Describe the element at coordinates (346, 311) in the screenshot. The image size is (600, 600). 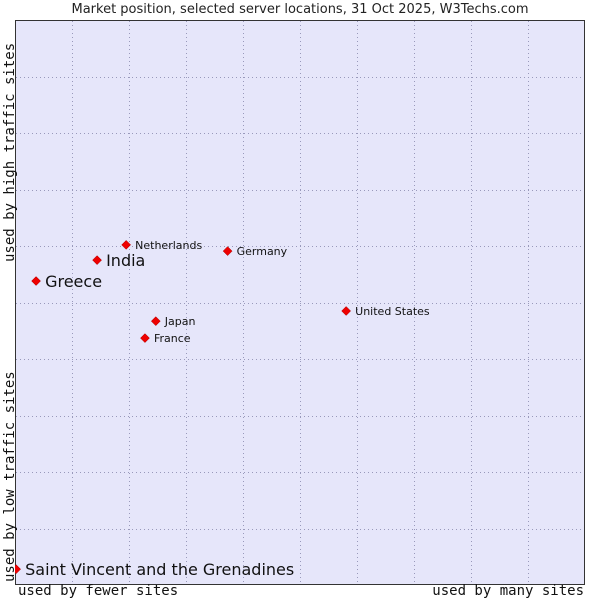
I see `marker-united-states` at that location.